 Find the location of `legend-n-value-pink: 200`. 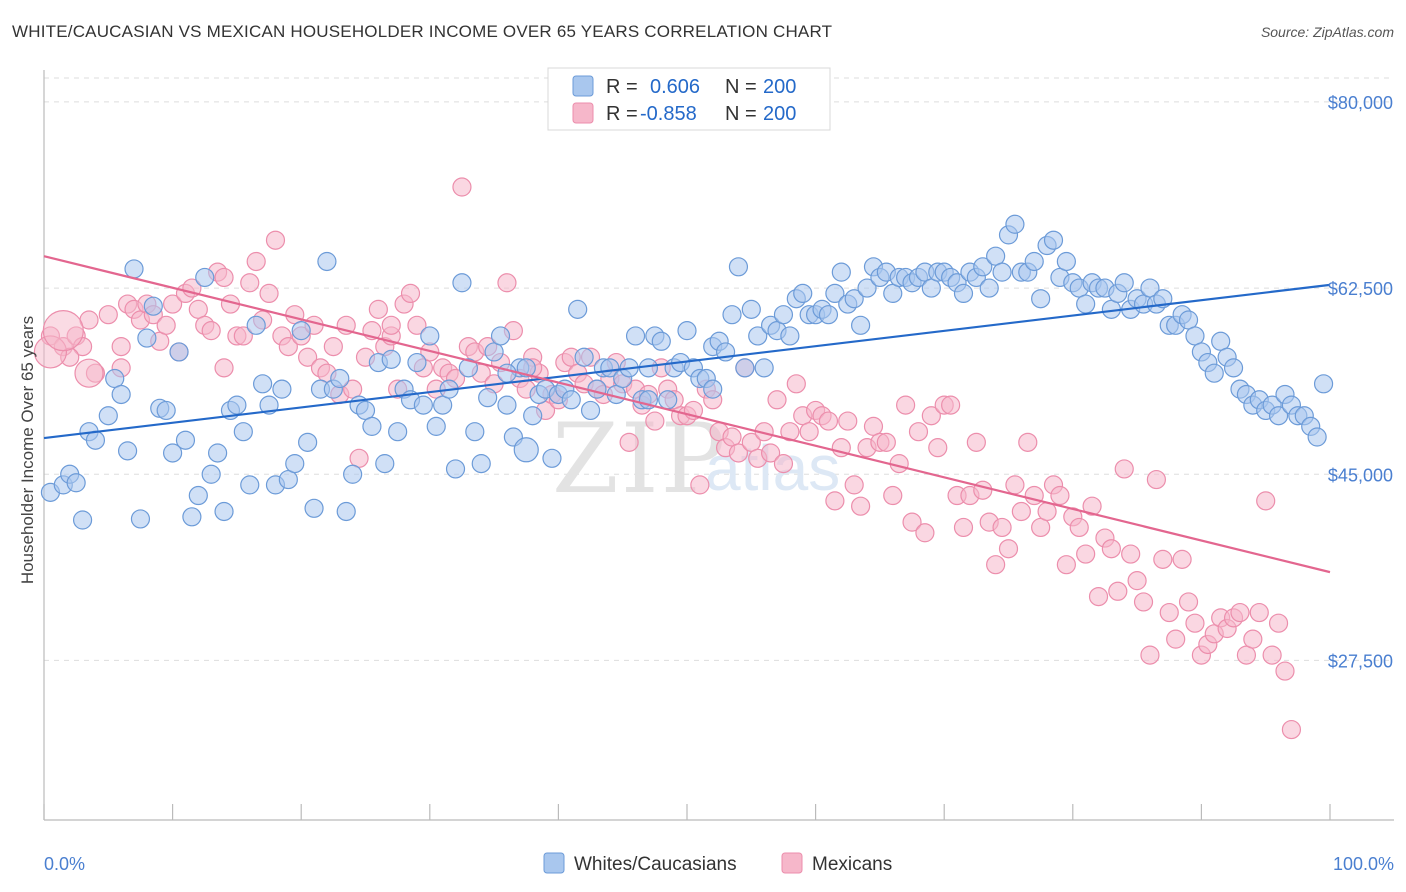

legend-n-value-pink: 200 is located at coordinates (779, 114).